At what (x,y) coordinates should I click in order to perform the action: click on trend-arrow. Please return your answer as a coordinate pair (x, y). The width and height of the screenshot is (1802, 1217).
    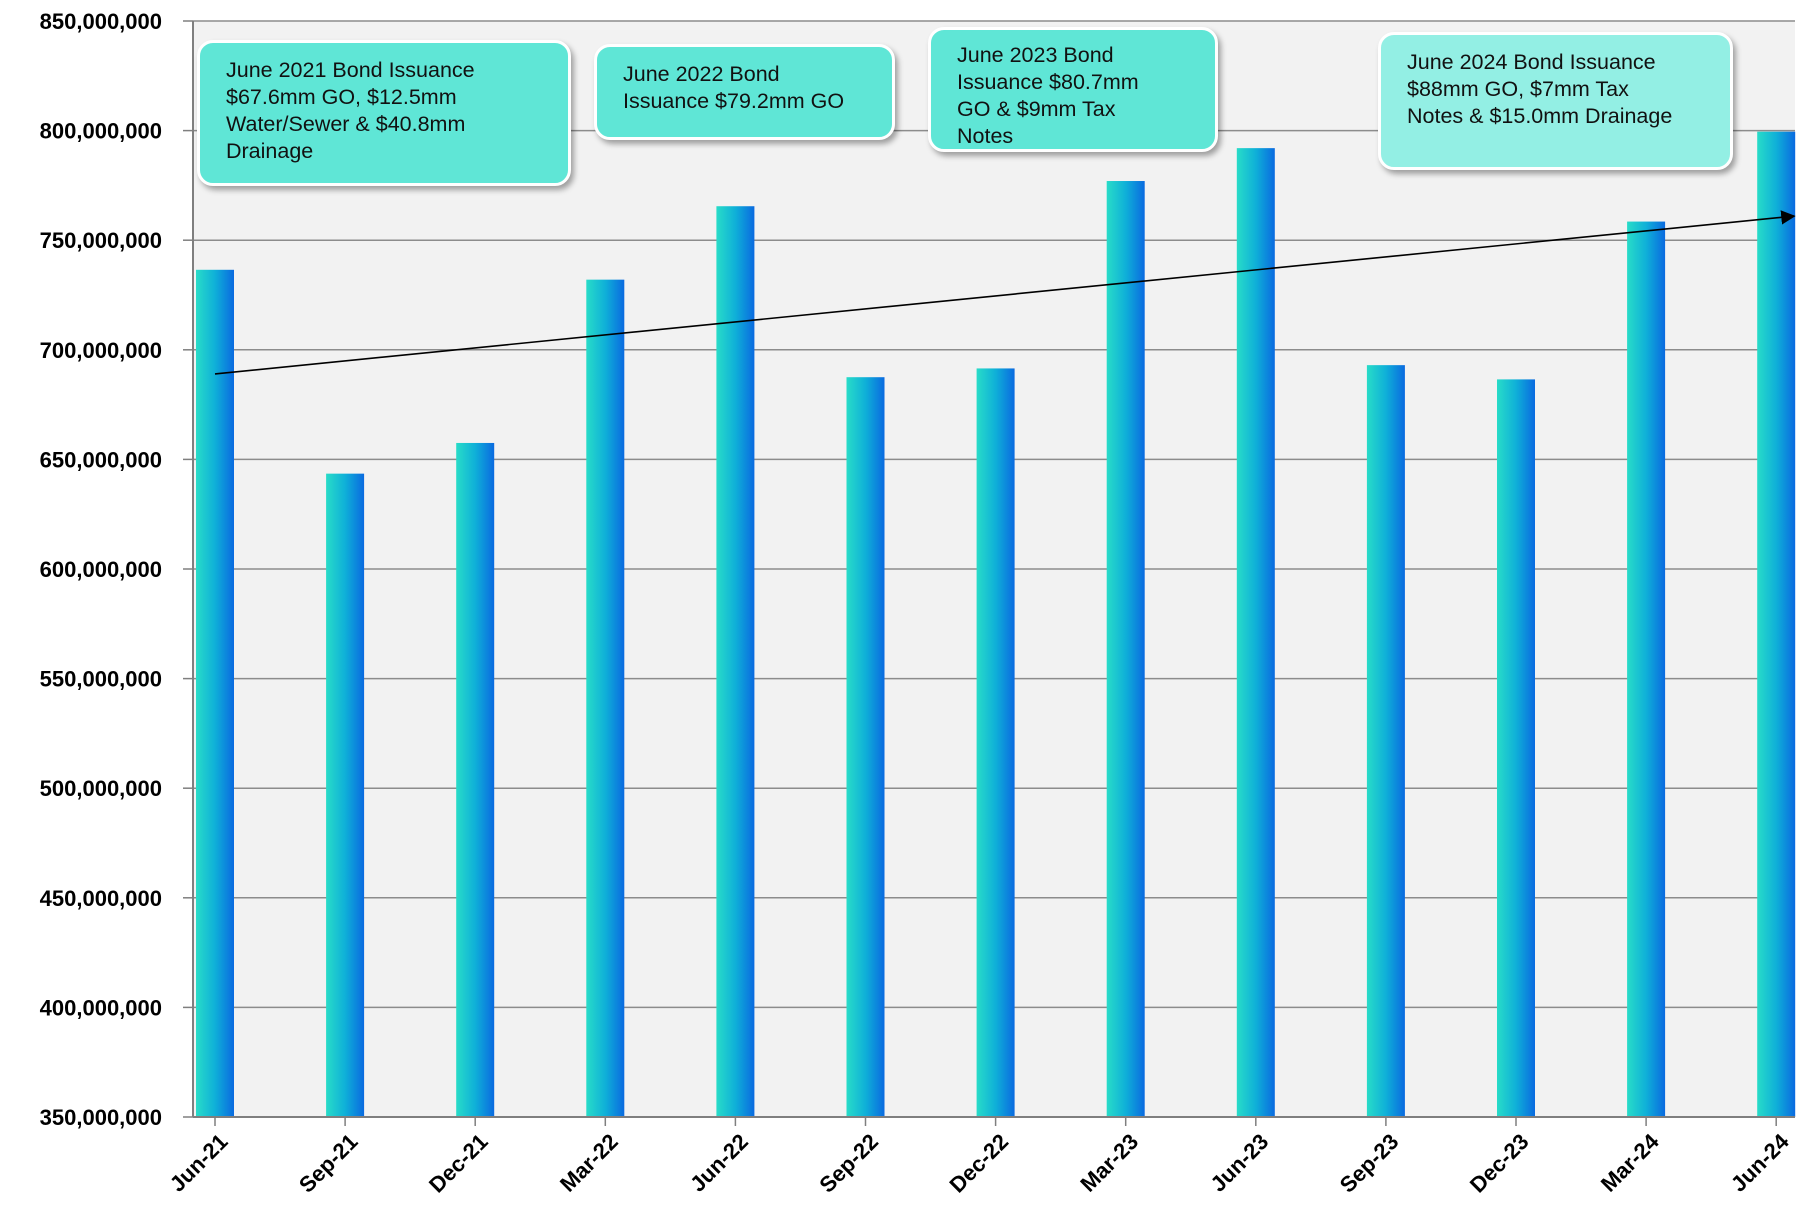
    Looking at the image, I should click on (1005, 292).